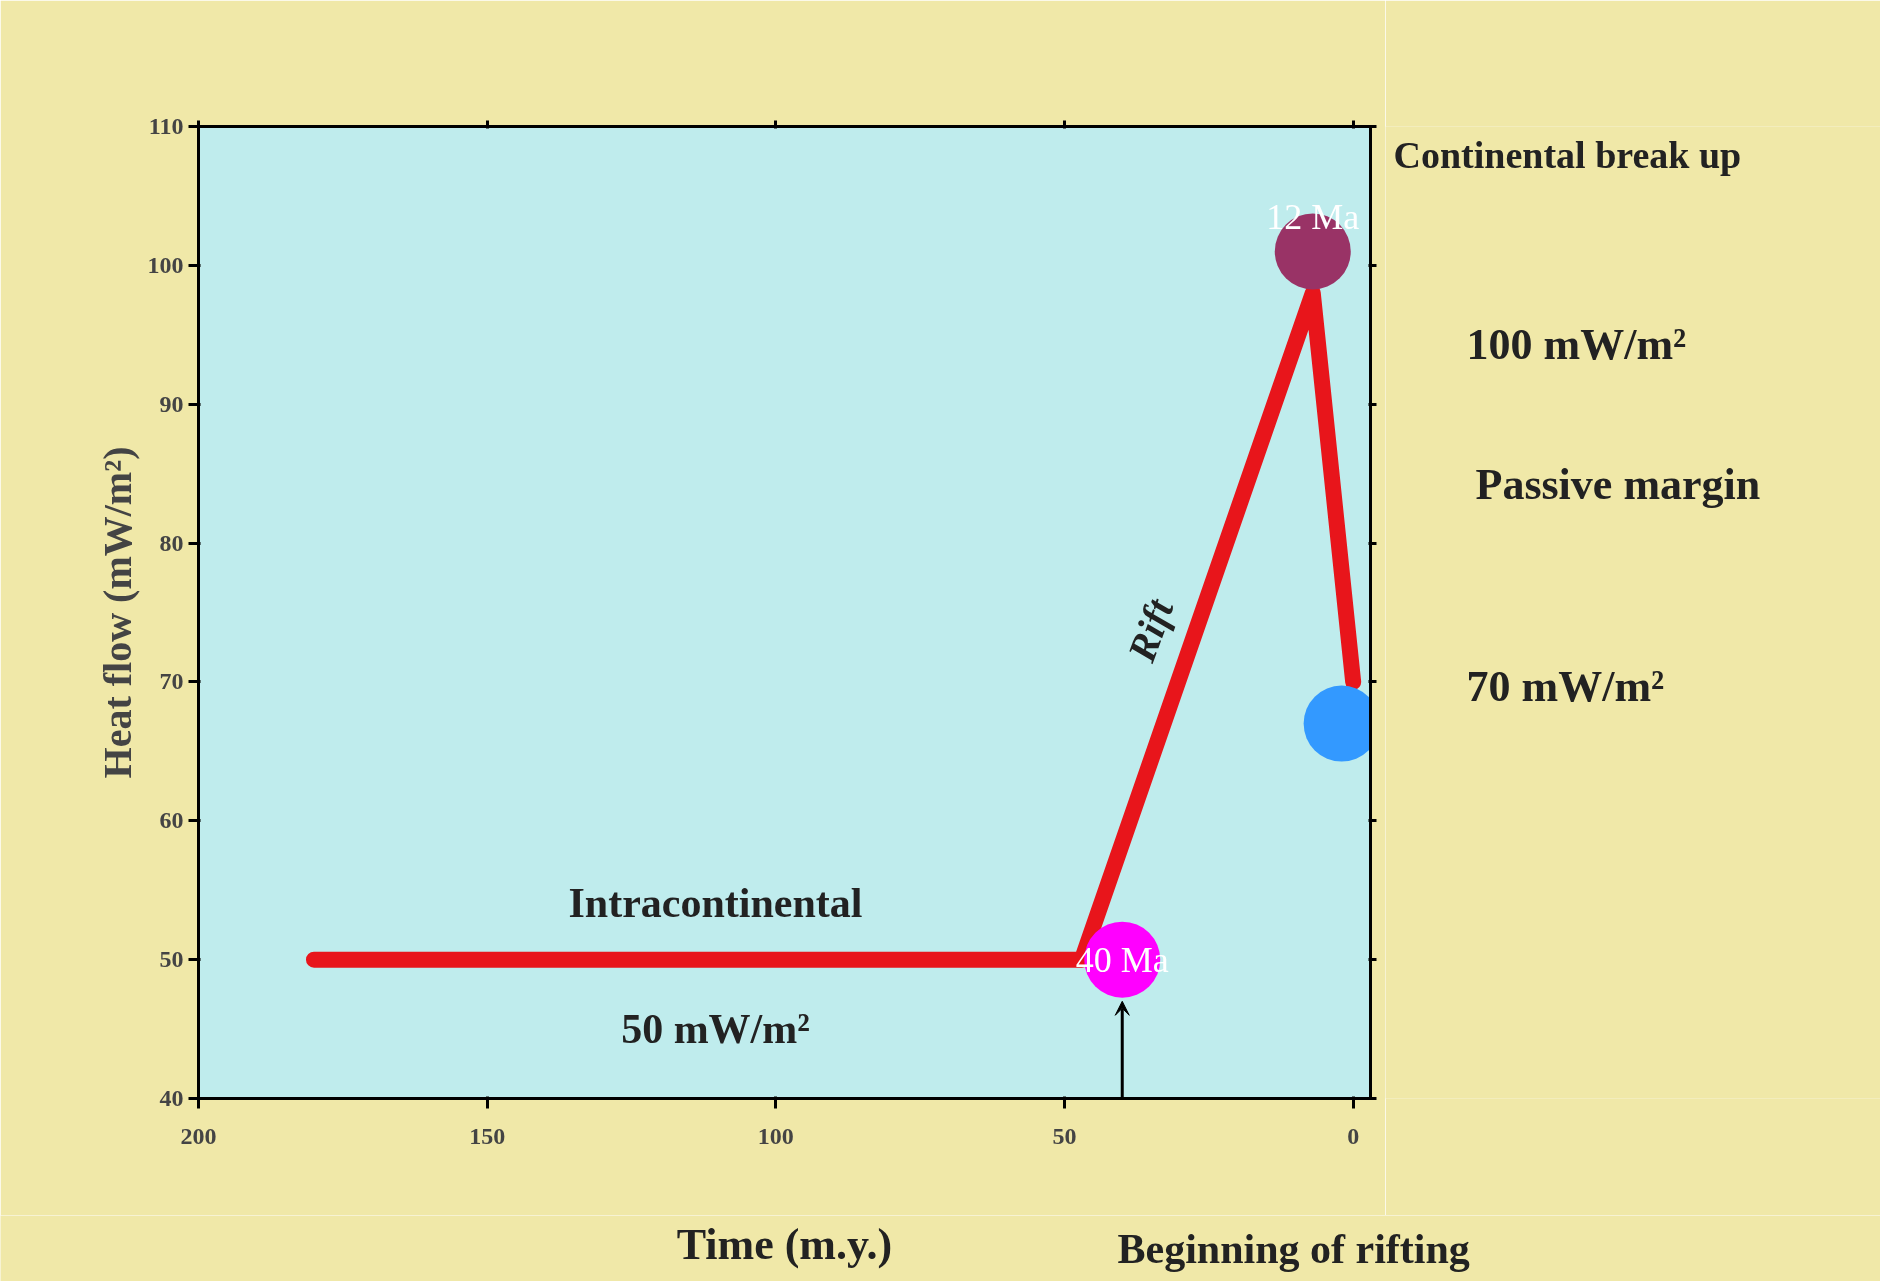 This screenshot has height=1281, width=1880. Describe the element at coordinates (171, 403) in the screenshot. I see `y-tick-label: 90` at that location.